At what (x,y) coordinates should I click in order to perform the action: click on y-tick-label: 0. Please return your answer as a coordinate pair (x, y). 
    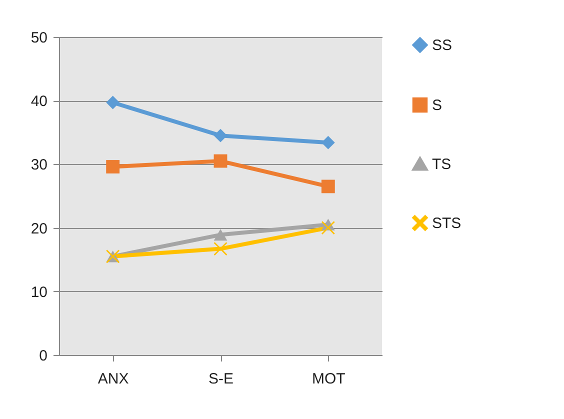
    Looking at the image, I should click on (43, 356).